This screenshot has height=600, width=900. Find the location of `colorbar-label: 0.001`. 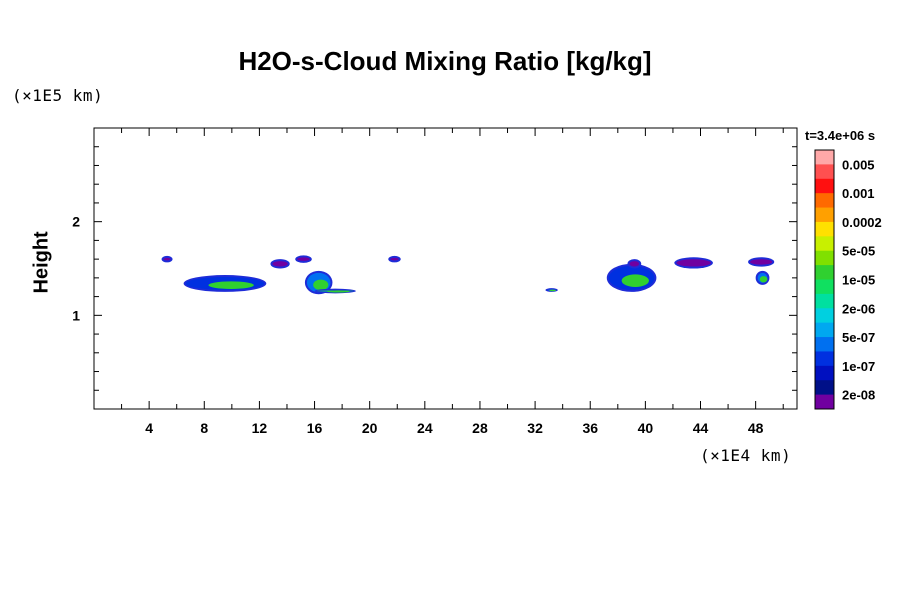

colorbar-label: 0.001 is located at coordinates (858, 193).